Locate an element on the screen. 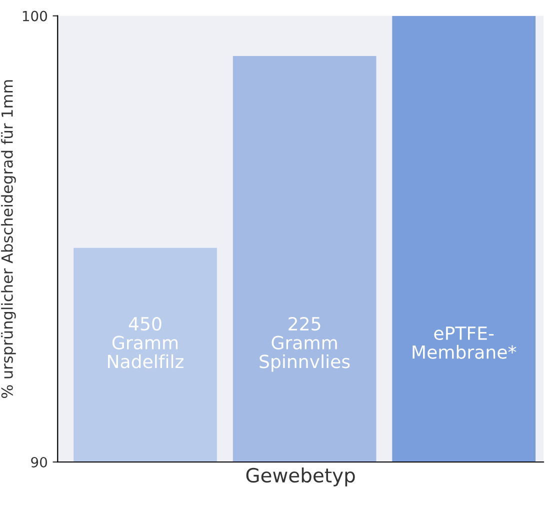 This screenshot has width=549, height=528. x-tick-label: 225 Gramm Spinnvlies is located at coordinates (305, 344).